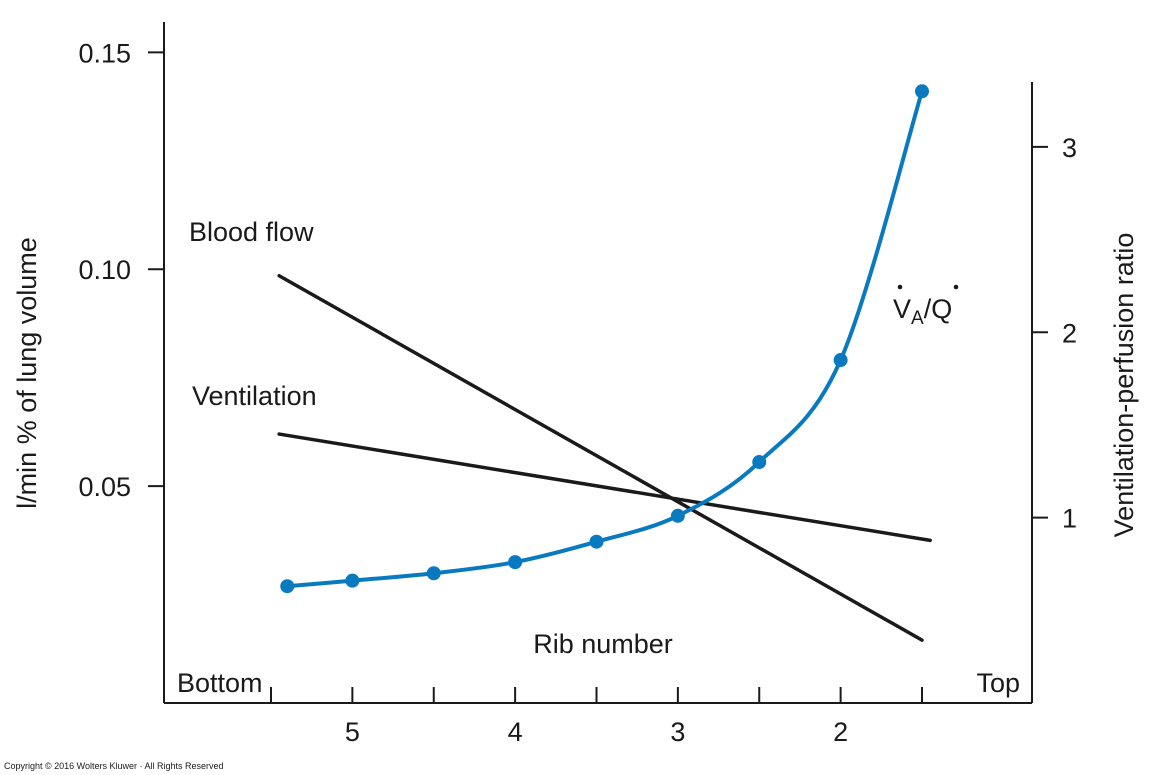 The image size is (1149, 775). What do you see at coordinates (220, 683) in the screenshot?
I see `bottom-end-label: Bottom` at bounding box center [220, 683].